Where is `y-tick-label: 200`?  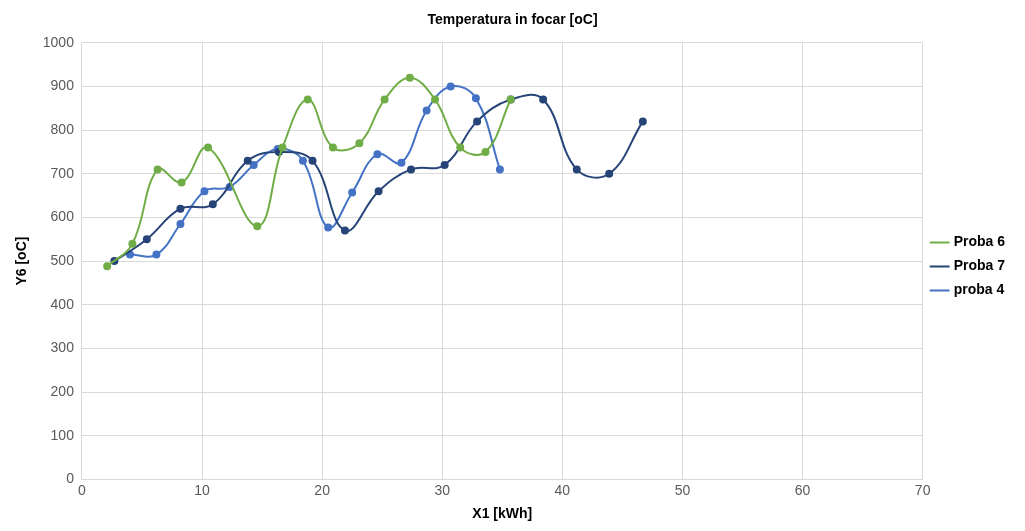
y-tick-label: 200 is located at coordinates (62, 390).